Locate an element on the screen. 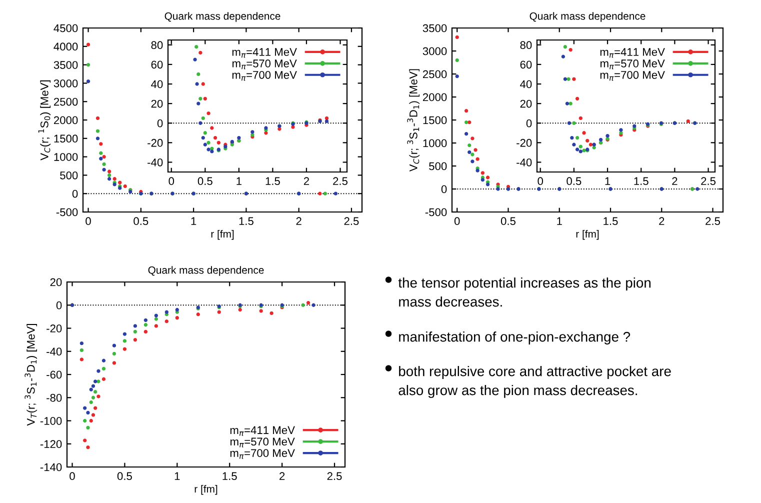  text: V$_{T}$(r; $^{3}$S$_{1}$-$^{3}$D$_{1}$) [MeV] is located at coordinates (31, 375).